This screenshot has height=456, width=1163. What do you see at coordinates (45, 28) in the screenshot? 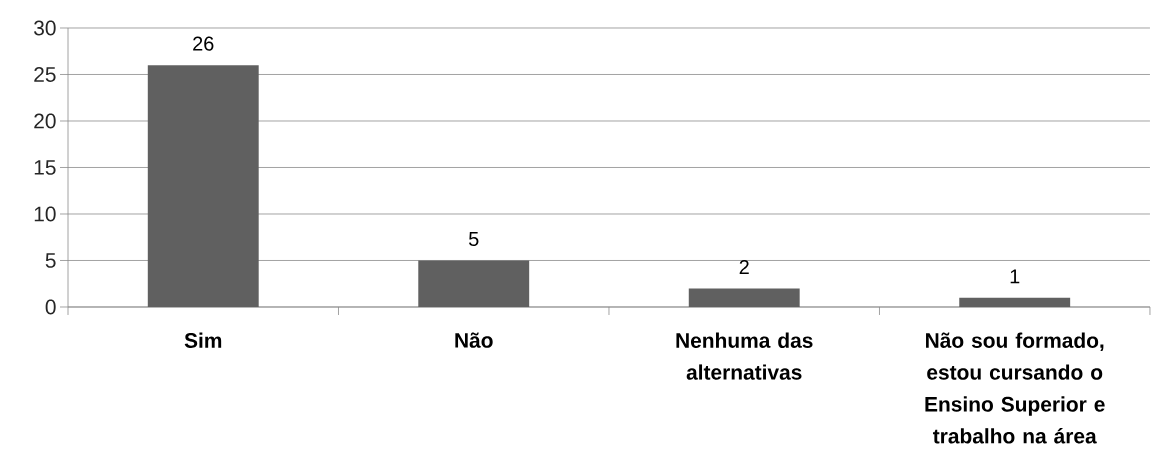
I see `y-tick-label: 30` at bounding box center [45, 28].